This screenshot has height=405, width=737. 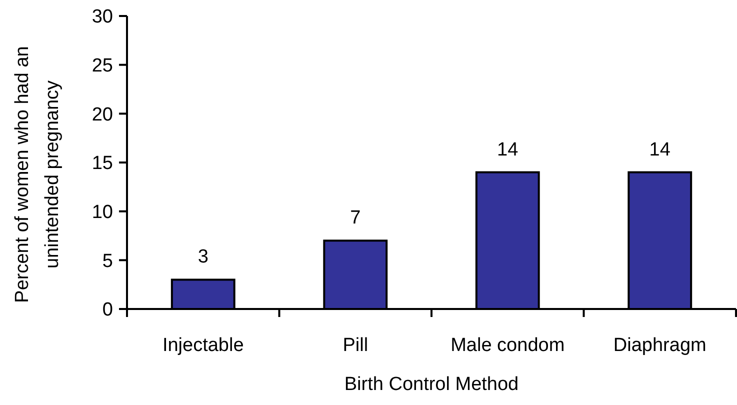 I want to click on data-label: 3, so click(x=203, y=257).